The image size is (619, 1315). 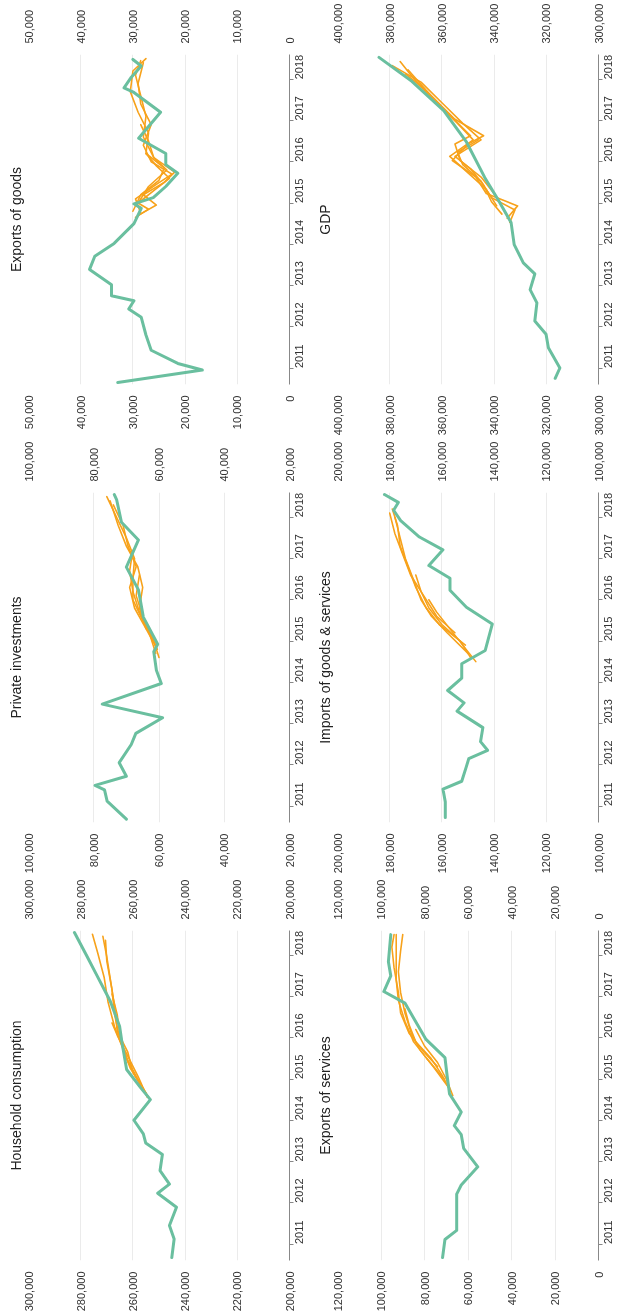 What do you see at coordinates (15, 657) in the screenshot?
I see `text: Private investments` at bounding box center [15, 657].